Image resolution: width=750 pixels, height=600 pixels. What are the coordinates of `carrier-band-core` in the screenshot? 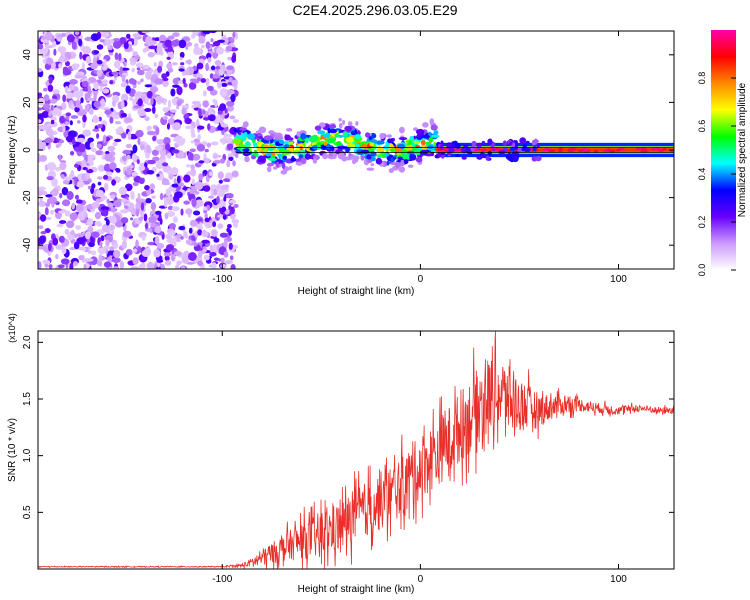 It's located at (555, 150).